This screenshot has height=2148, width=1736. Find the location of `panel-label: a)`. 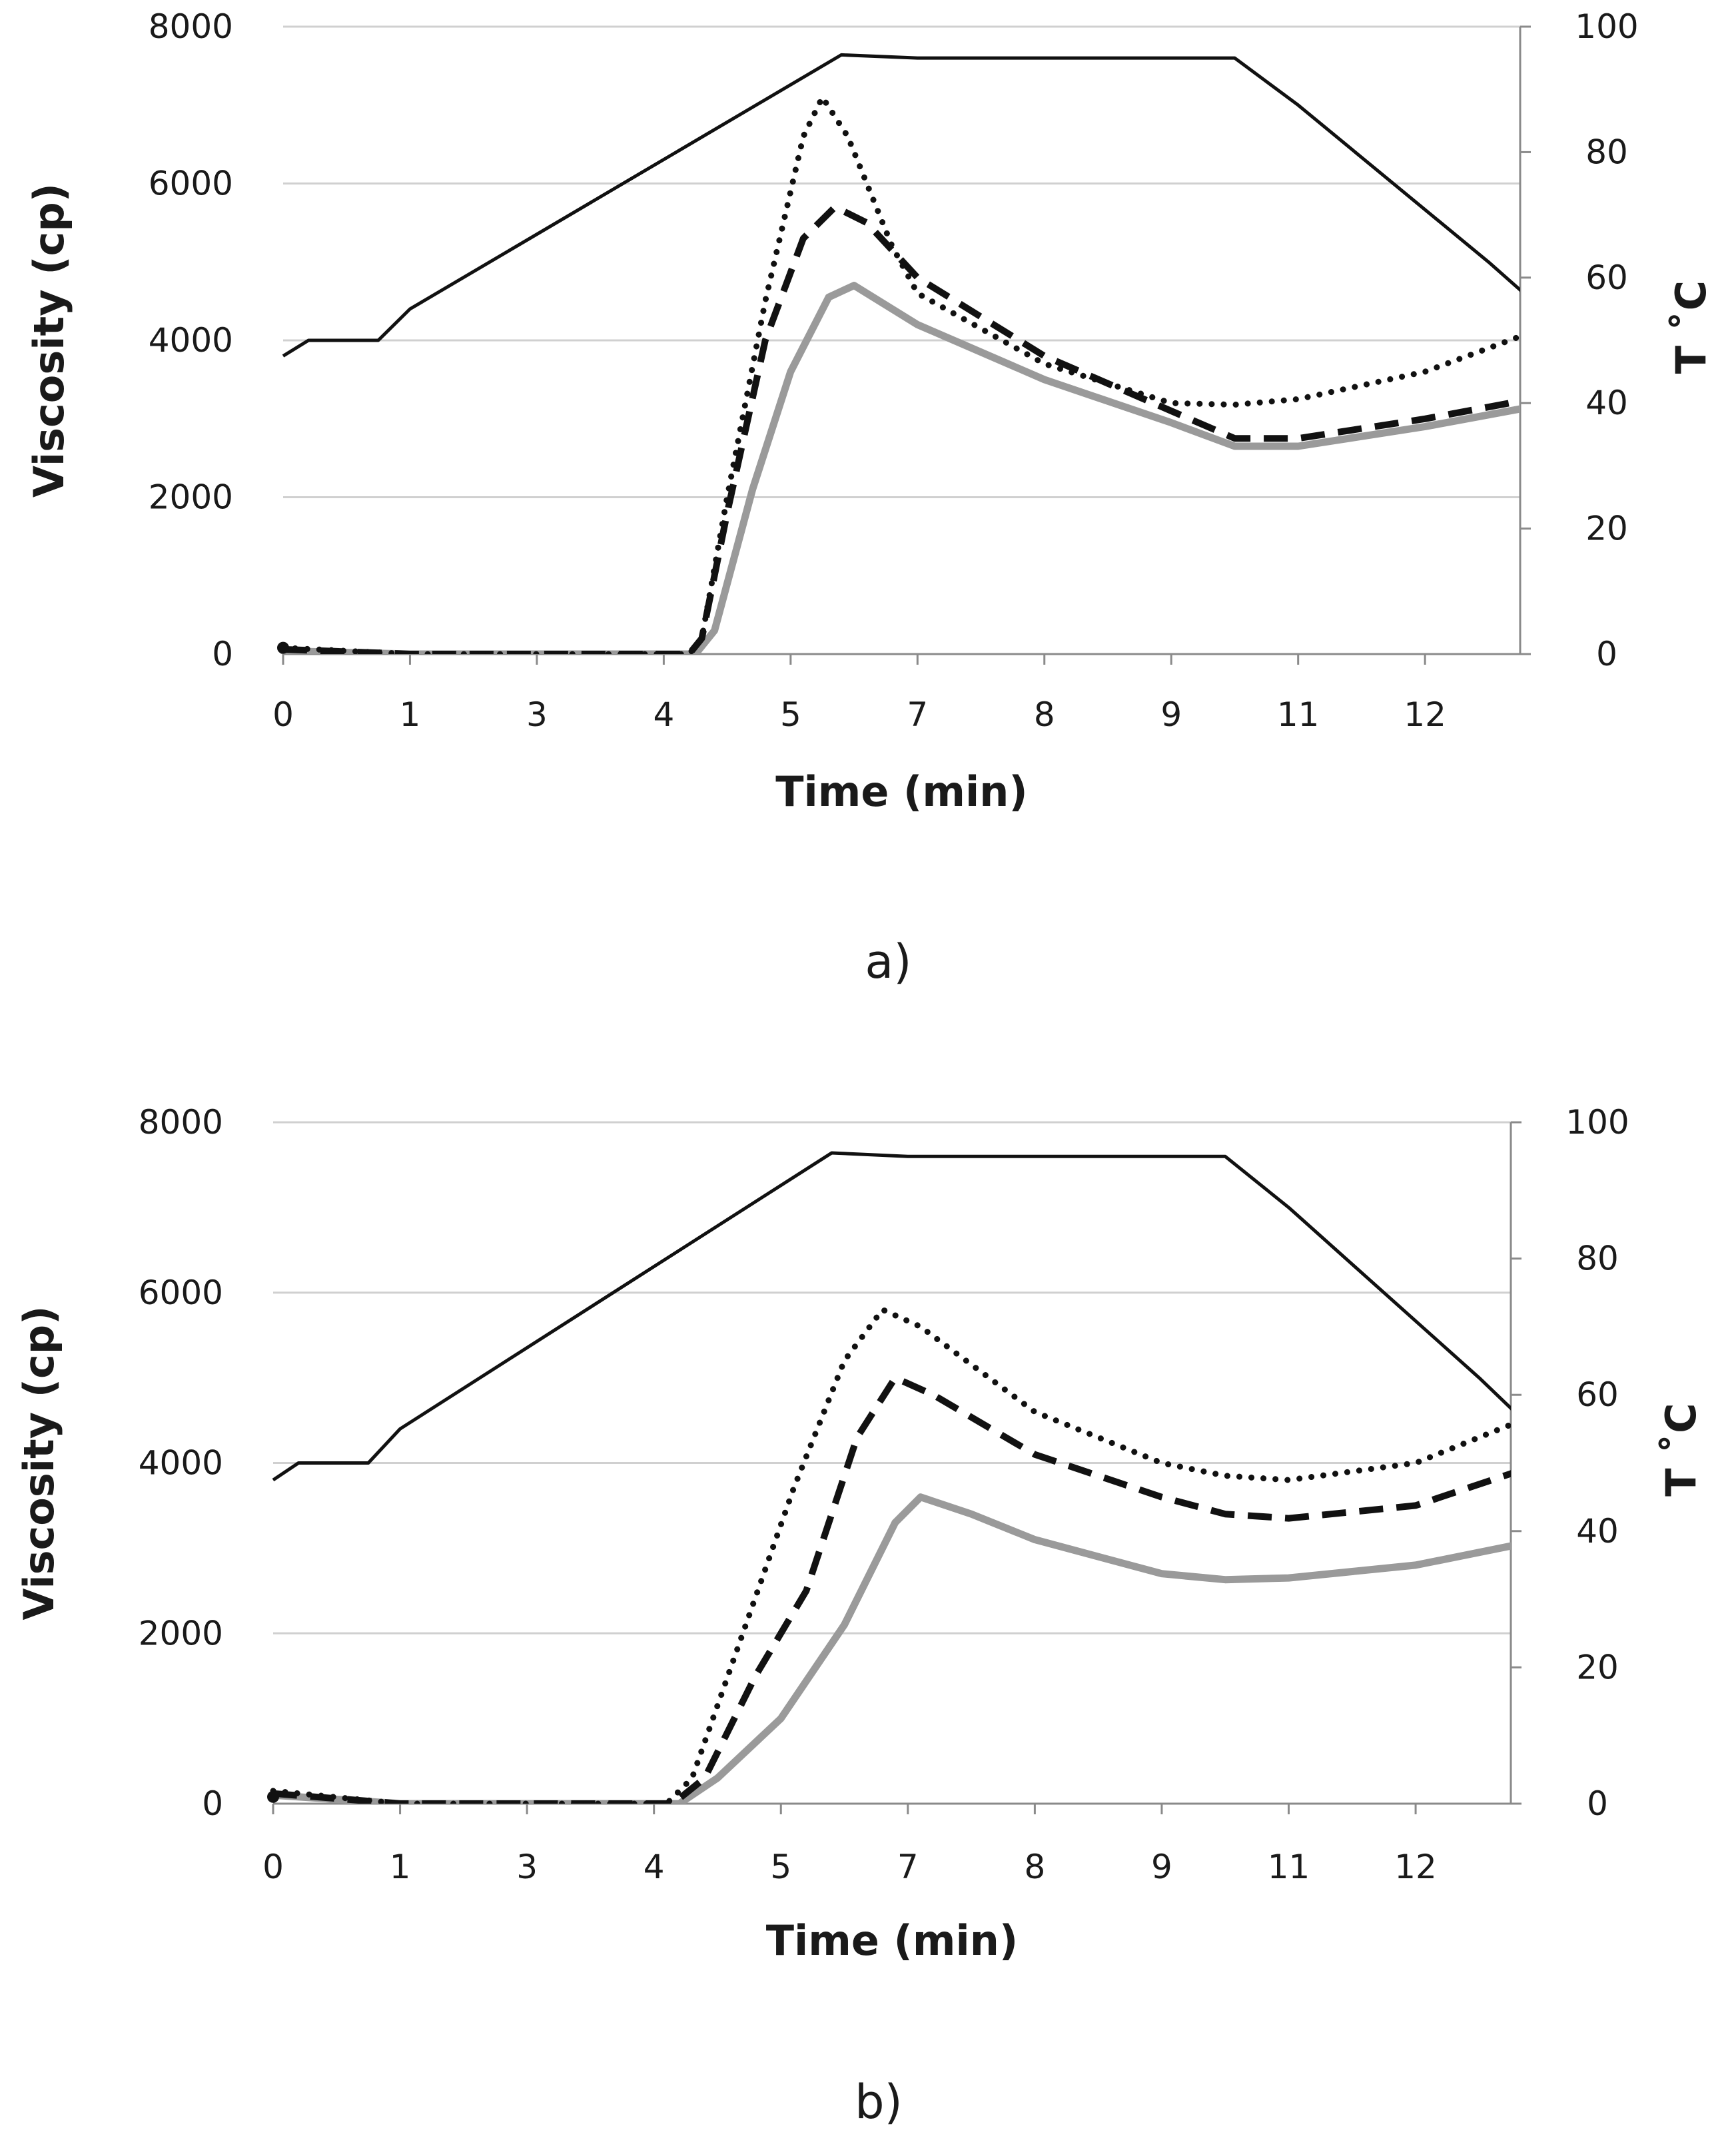

panel-label: a) is located at coordinates (888, 961).